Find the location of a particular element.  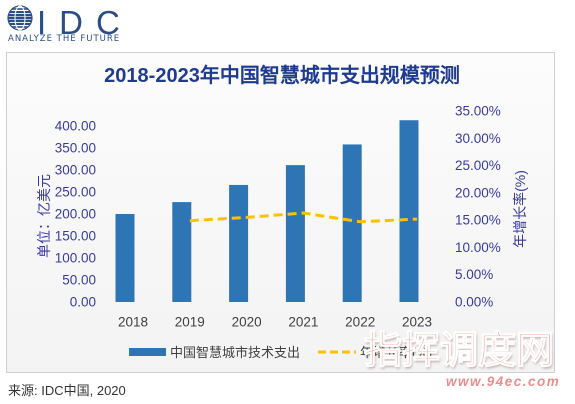

x-tick-label: 2018 is located at coordinates (133, 322).